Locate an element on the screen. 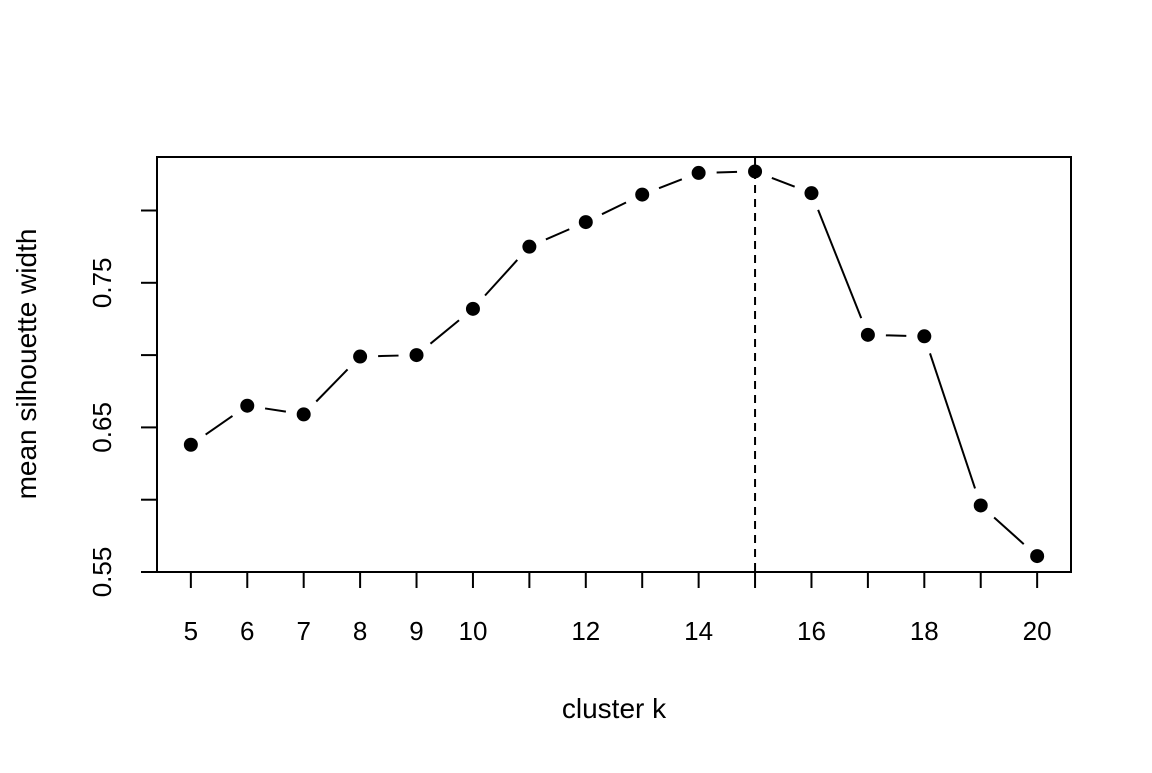  x-axis-title: cluster k is located at coordinates (614, 708).